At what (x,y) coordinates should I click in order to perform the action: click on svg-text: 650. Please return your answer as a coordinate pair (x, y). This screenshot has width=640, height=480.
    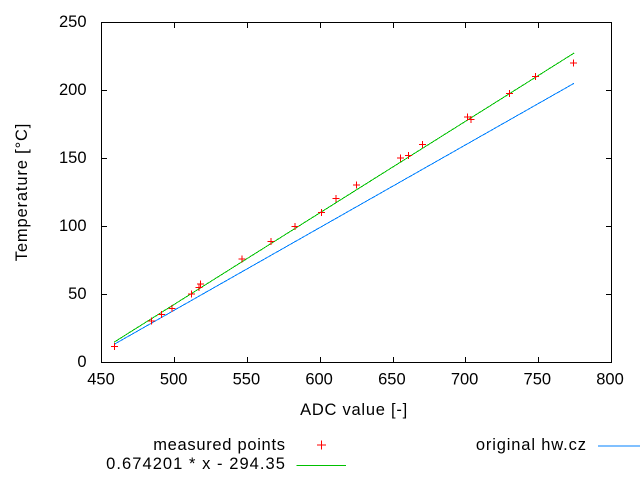
    Looking at the image, I should click on (392, 380).